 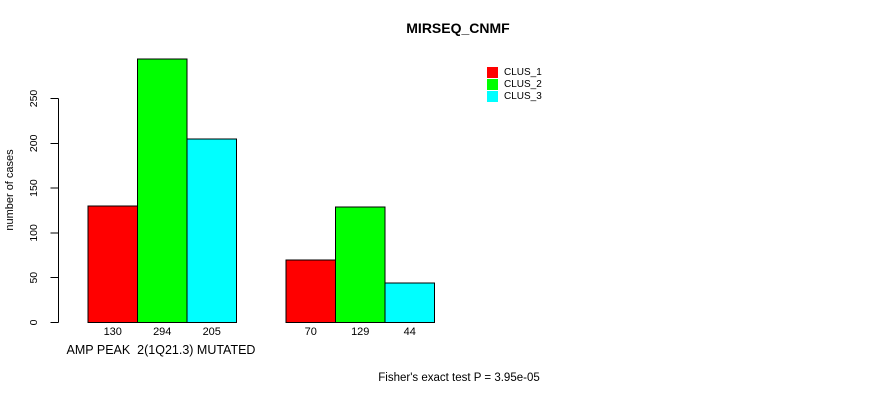 What do you see at coordinates (161, 350) in the screenshot?
I see `x-axis-group-label: AMP PEAK 2(1Q21.3) MUTATED` at bounding box center [161, 350].